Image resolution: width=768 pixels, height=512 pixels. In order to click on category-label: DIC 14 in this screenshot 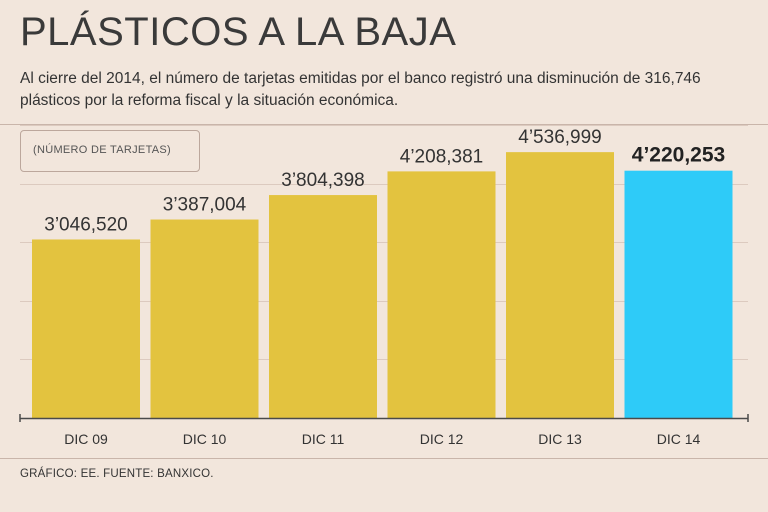, I will do `click(679, 439)`.